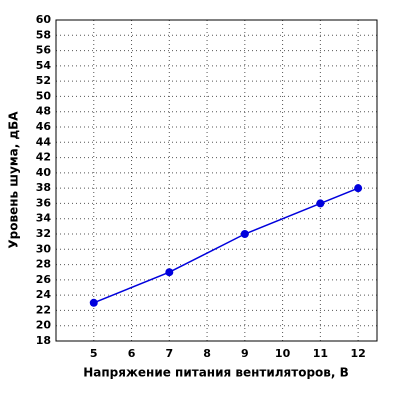 Image resolution: width=400 pixels, height=404 pixels. What do you see at coordinates (43, 233) in the screenshot?
I see `y-tick-label: 32` at bounding box center [43, 233].